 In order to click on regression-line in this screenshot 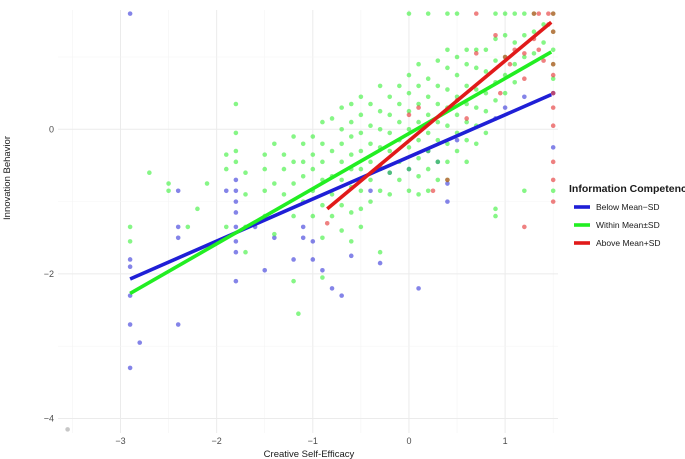, I will do `click(439, 115)`.